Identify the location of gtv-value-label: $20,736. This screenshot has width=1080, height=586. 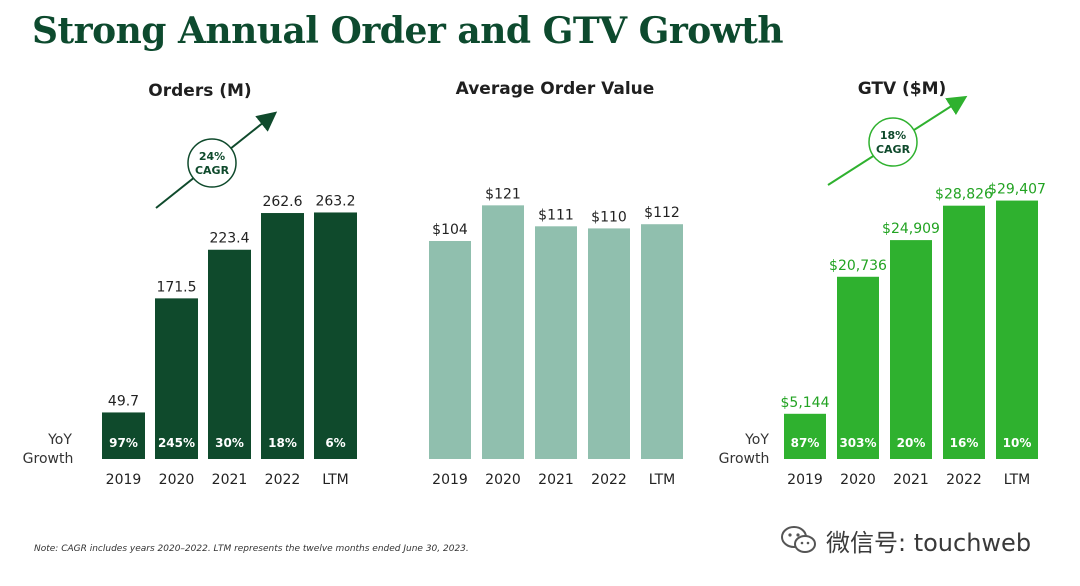
(858, 266).